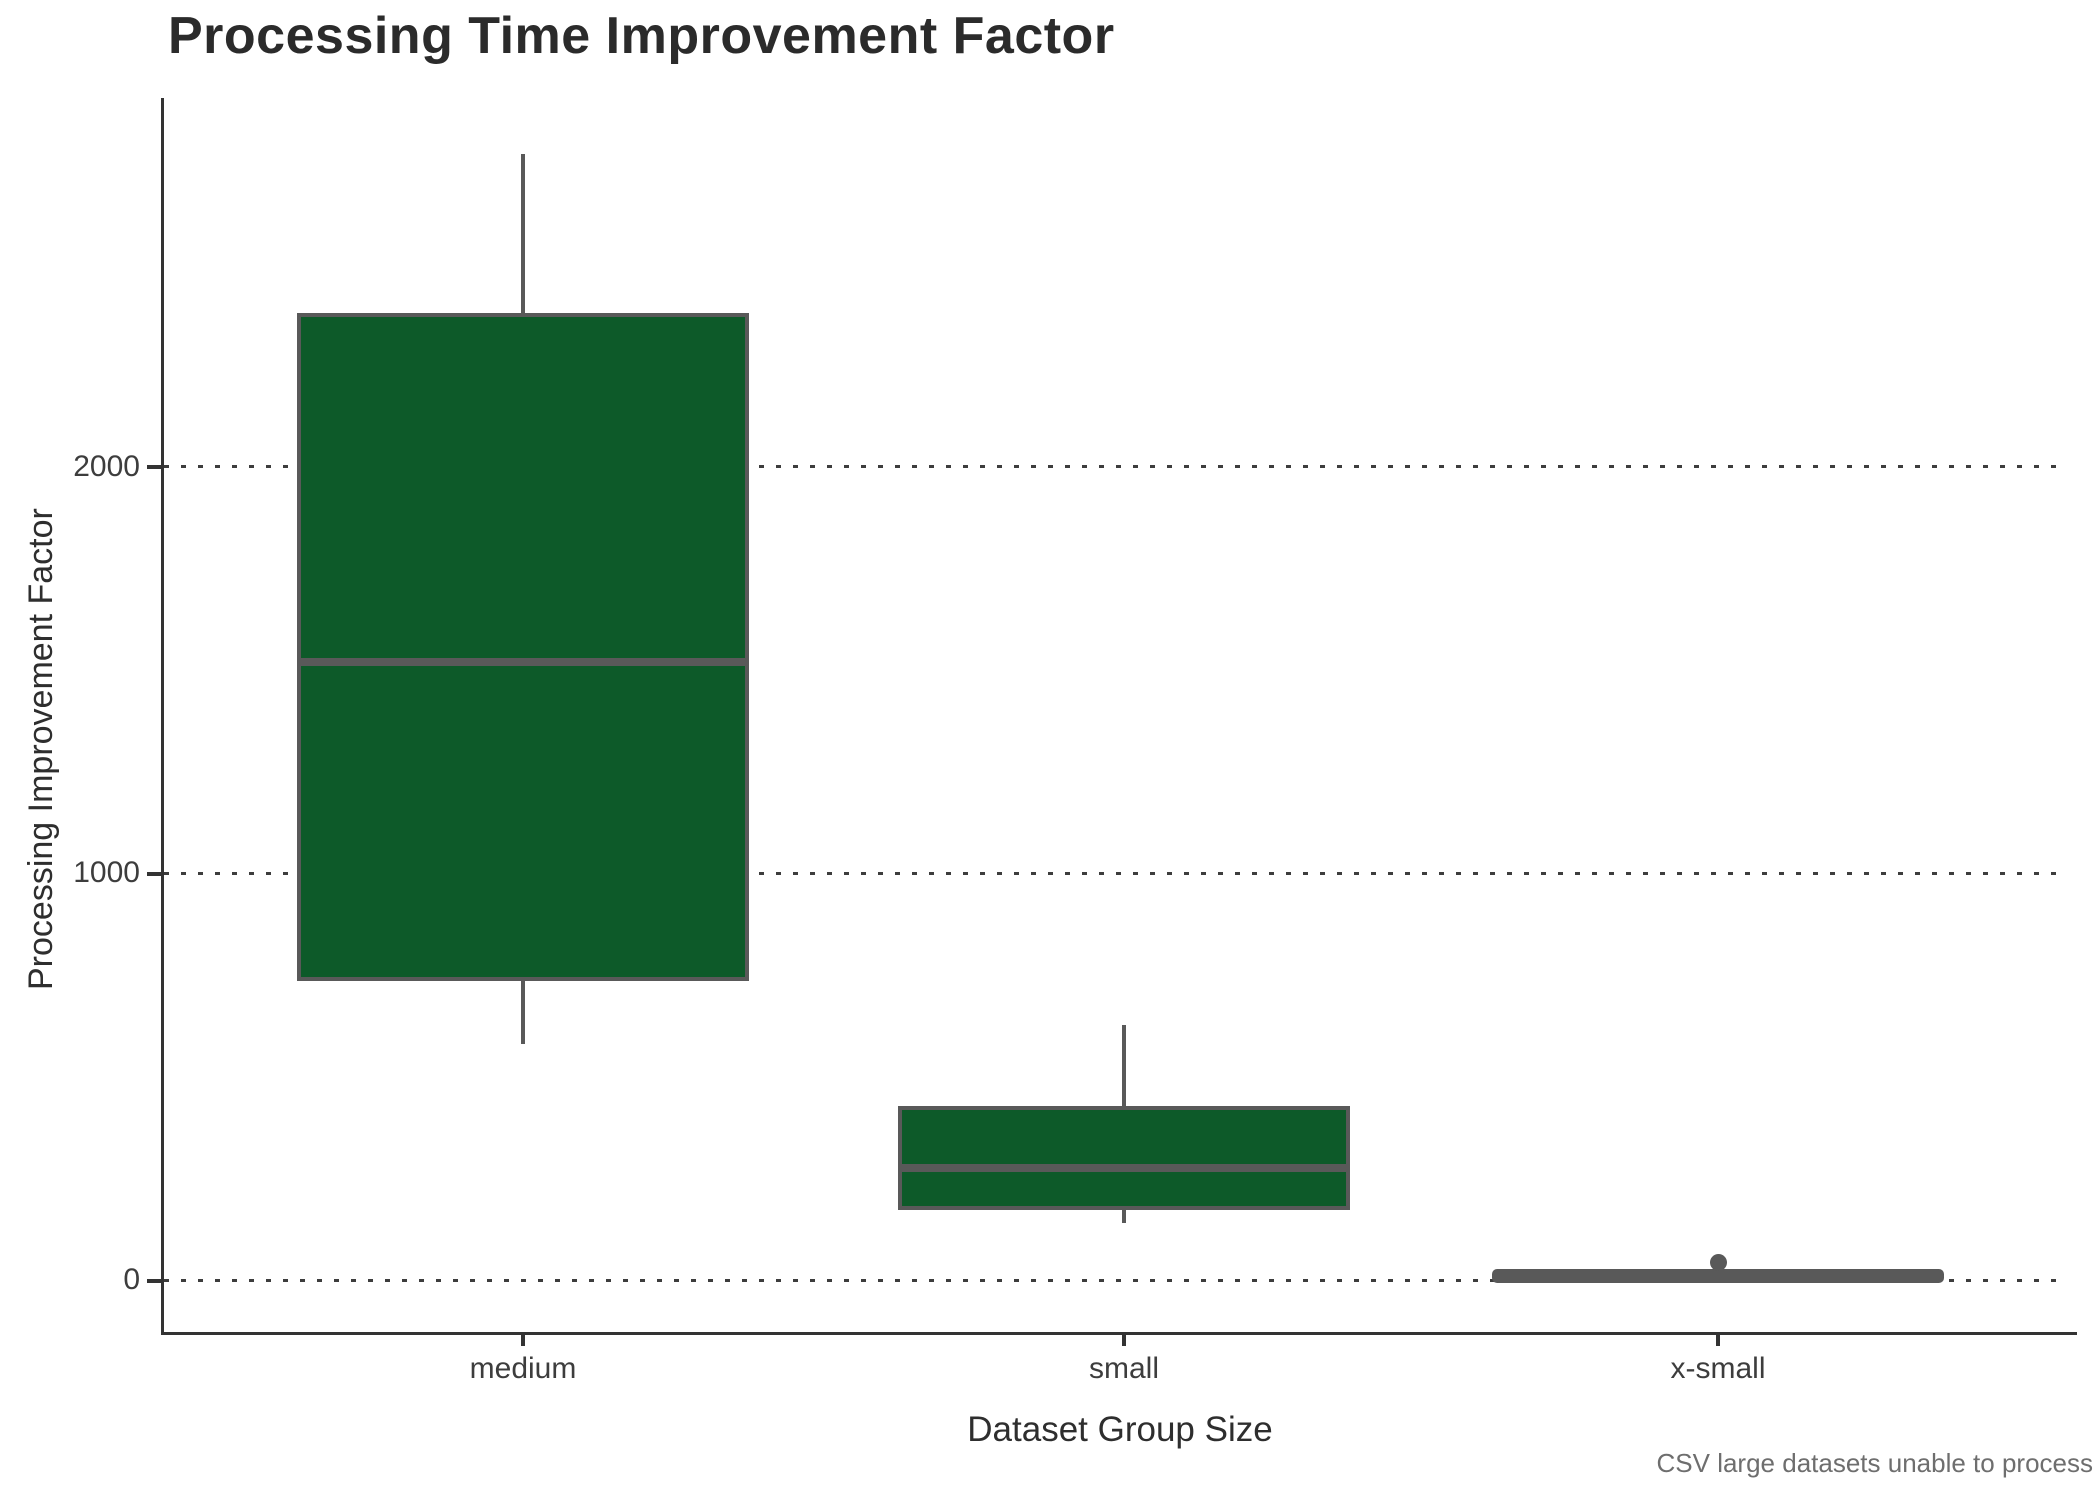 Image resolution: width=2100 pixels, height=1500 pixels. What do you see at coordinates (1124, 1065) in the screenshot?
I see `whisker-upper-small` at bounding box center [1124, 1065].